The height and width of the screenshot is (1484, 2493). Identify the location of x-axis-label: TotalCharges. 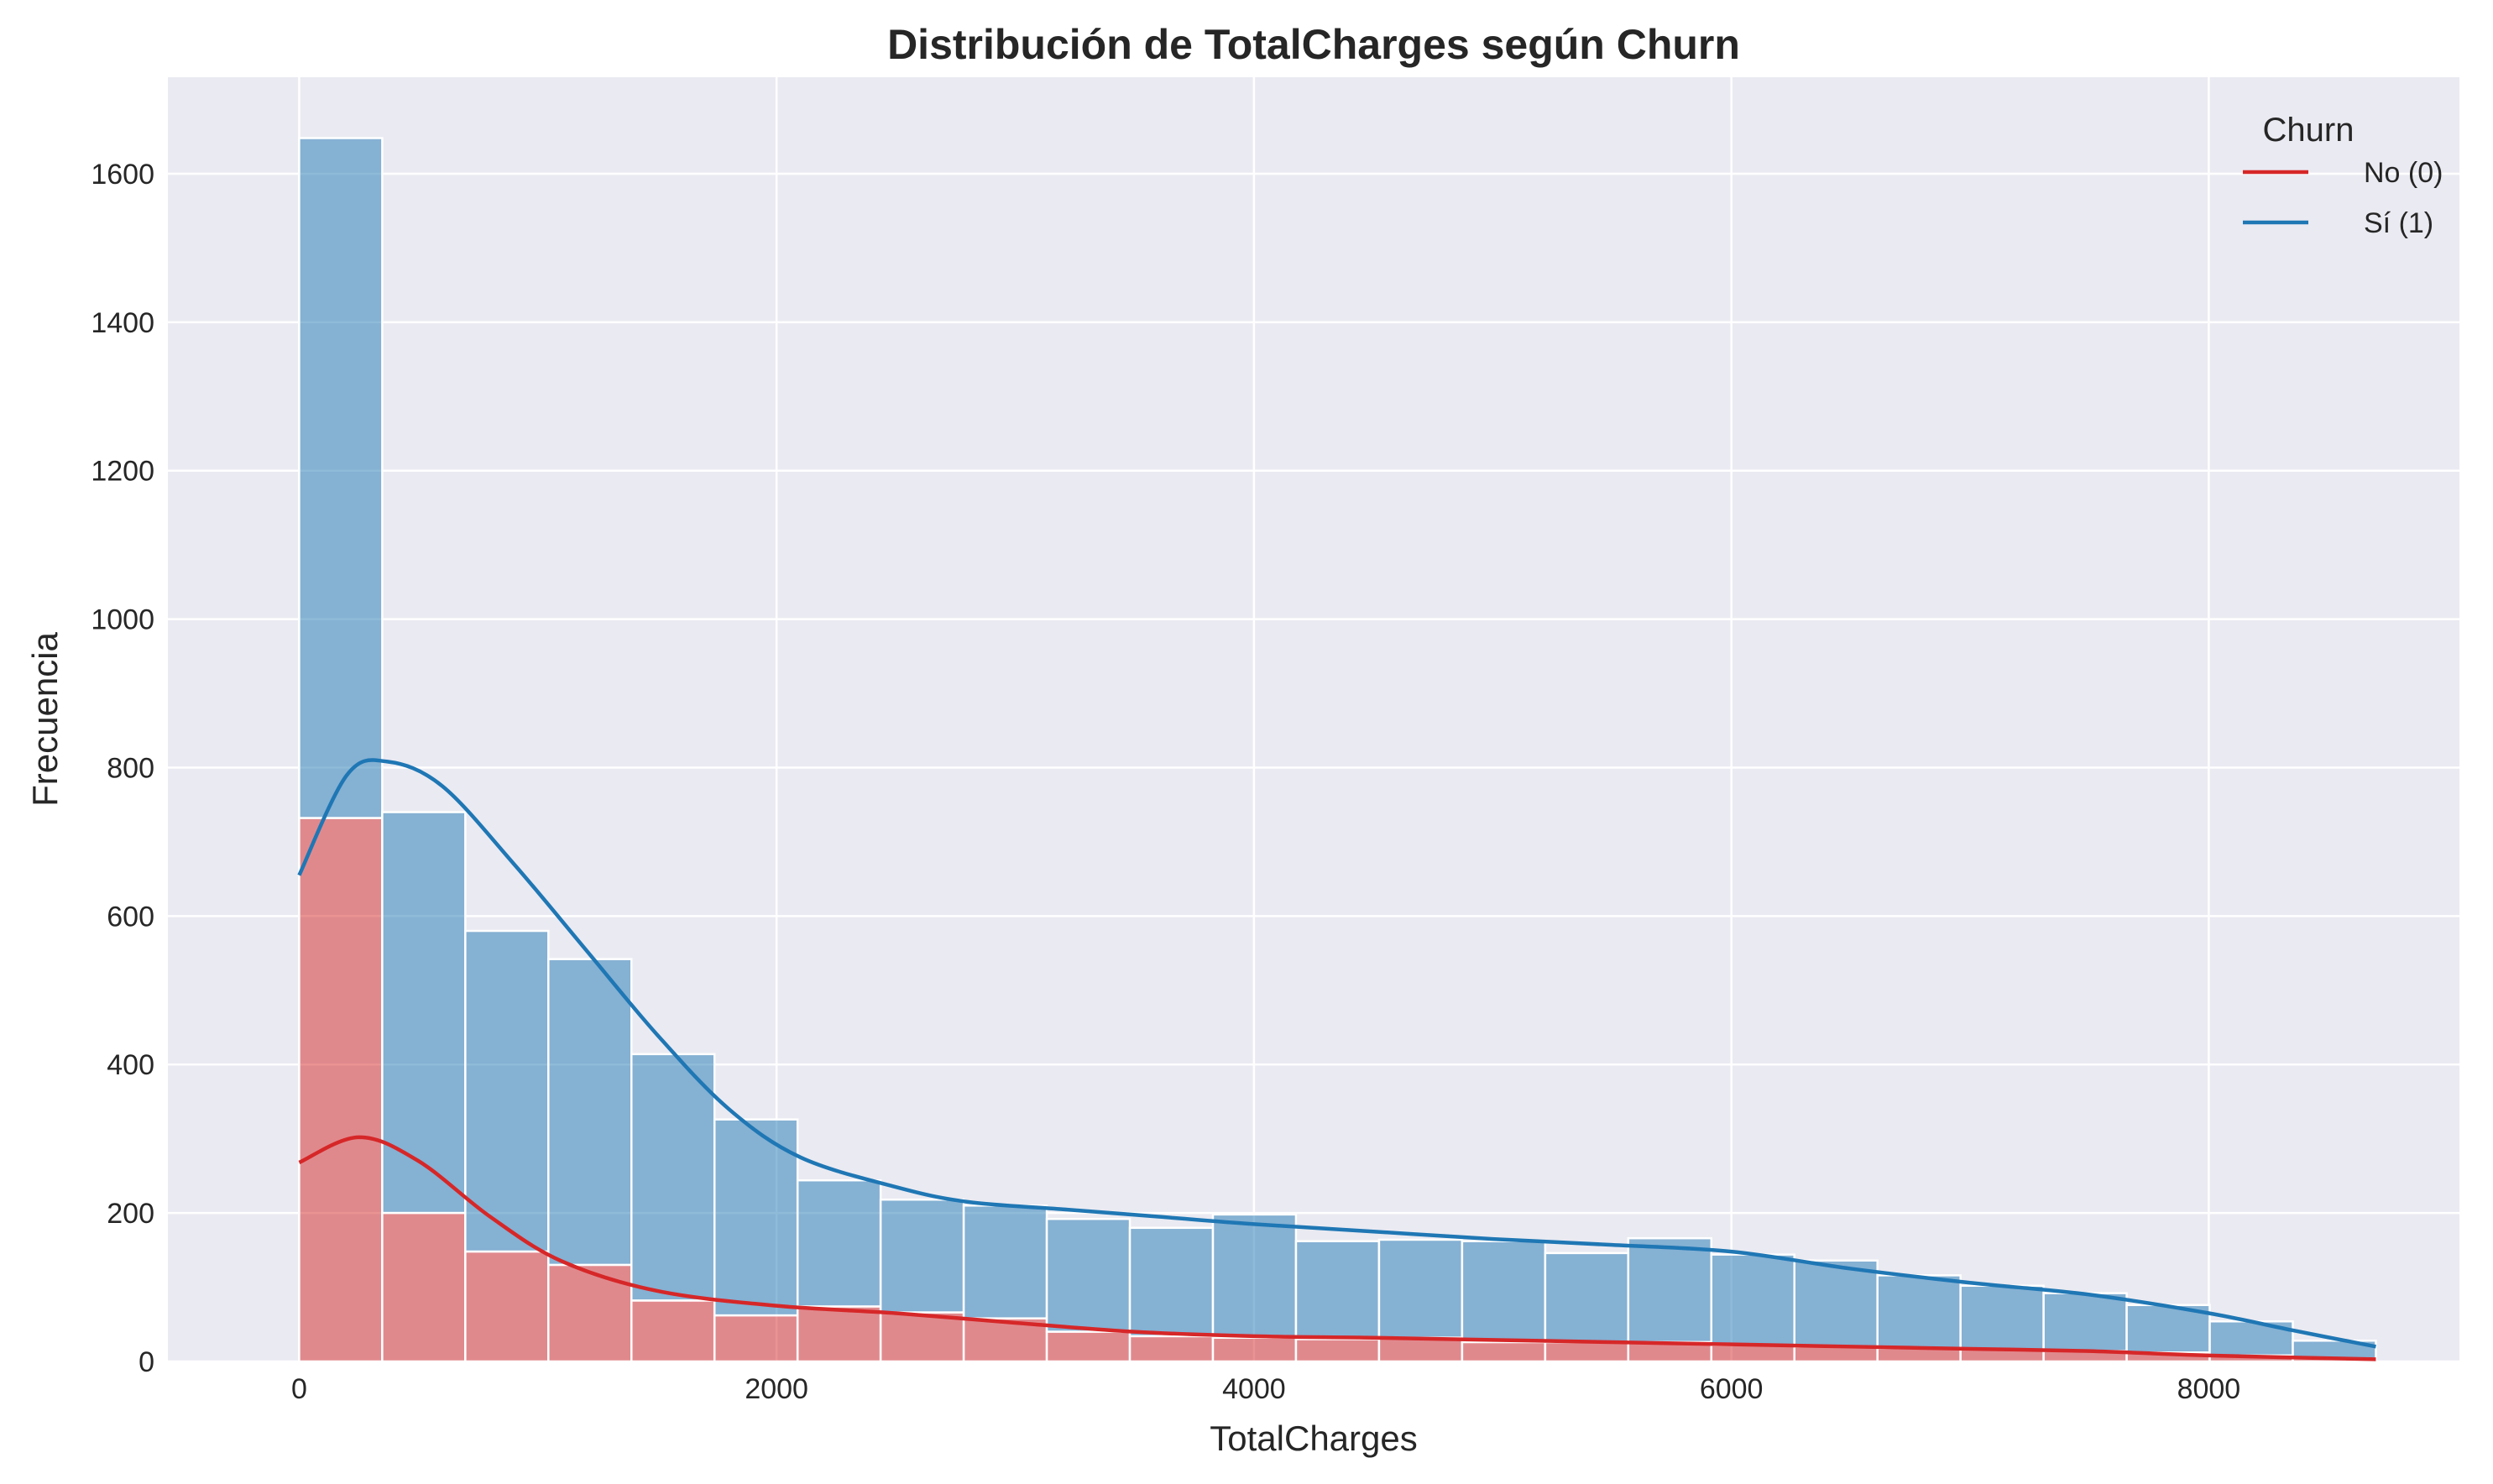
(1313, 1438).